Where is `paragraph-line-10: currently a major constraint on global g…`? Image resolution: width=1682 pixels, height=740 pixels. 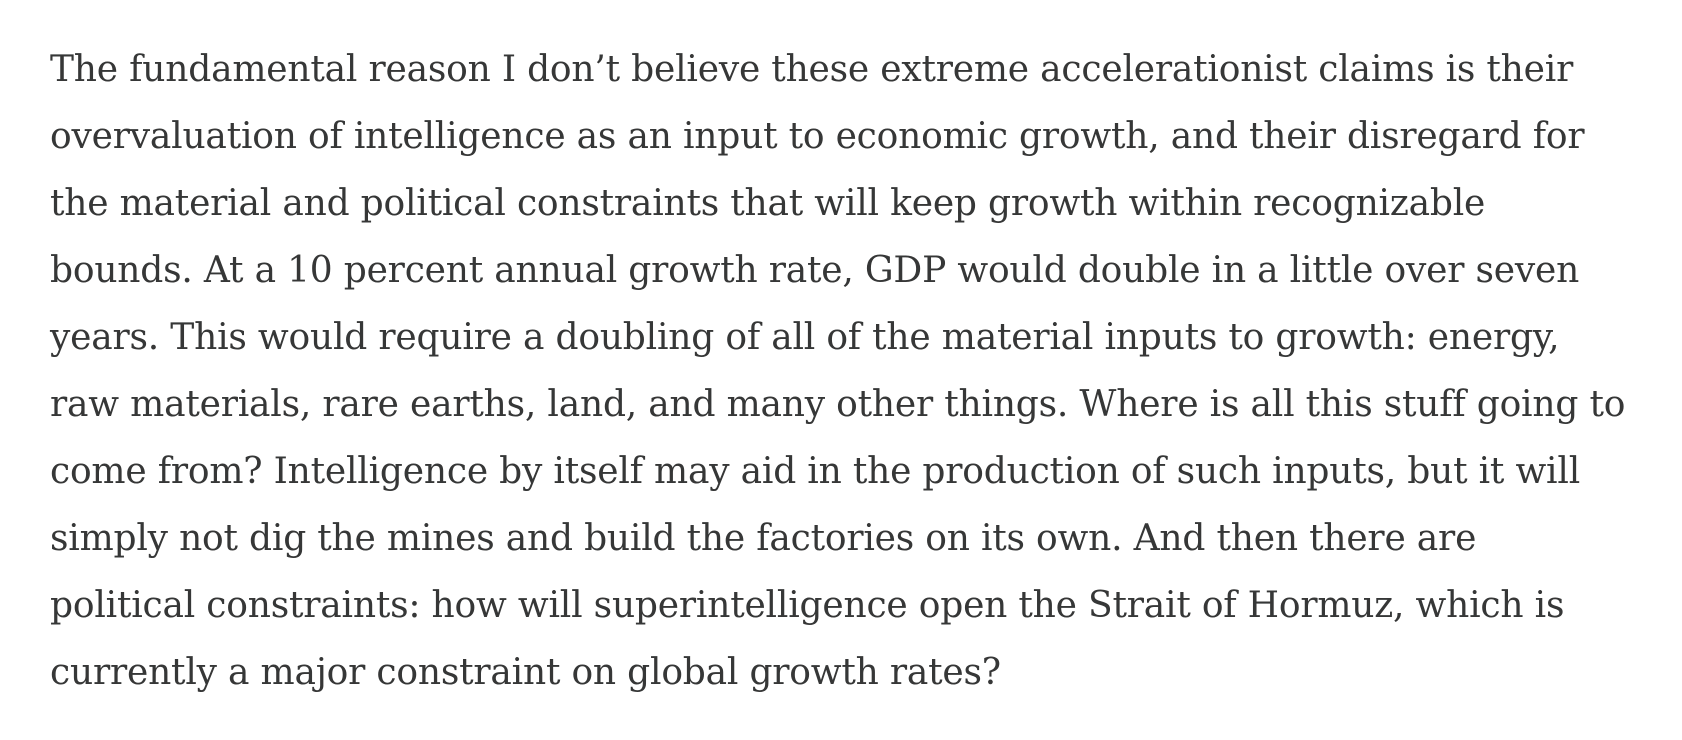 paragraph-line-10: currently a major constraint on global g… is located at coordinates (525, 672).